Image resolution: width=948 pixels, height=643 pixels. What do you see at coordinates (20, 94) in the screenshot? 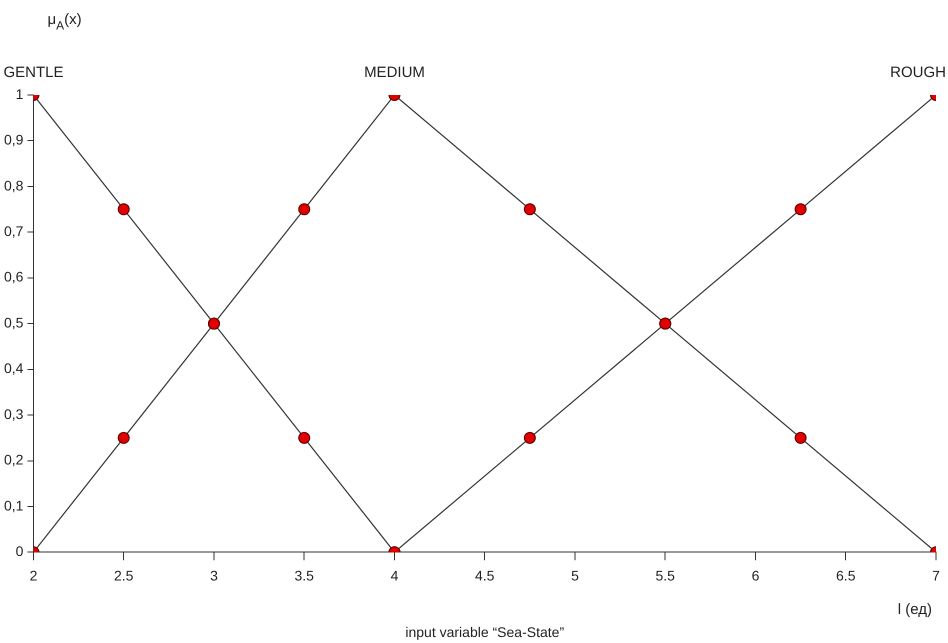
I see `y-tick-label: 1` at bounding box center [20, 94].